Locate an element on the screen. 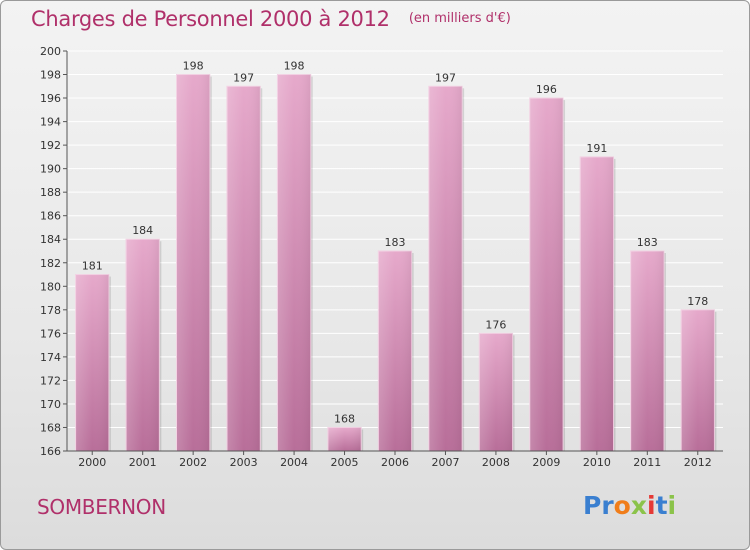 The width and height of the screenshot is (750, 550). y-tick-label: 176 is located at coordinates (50, 333).